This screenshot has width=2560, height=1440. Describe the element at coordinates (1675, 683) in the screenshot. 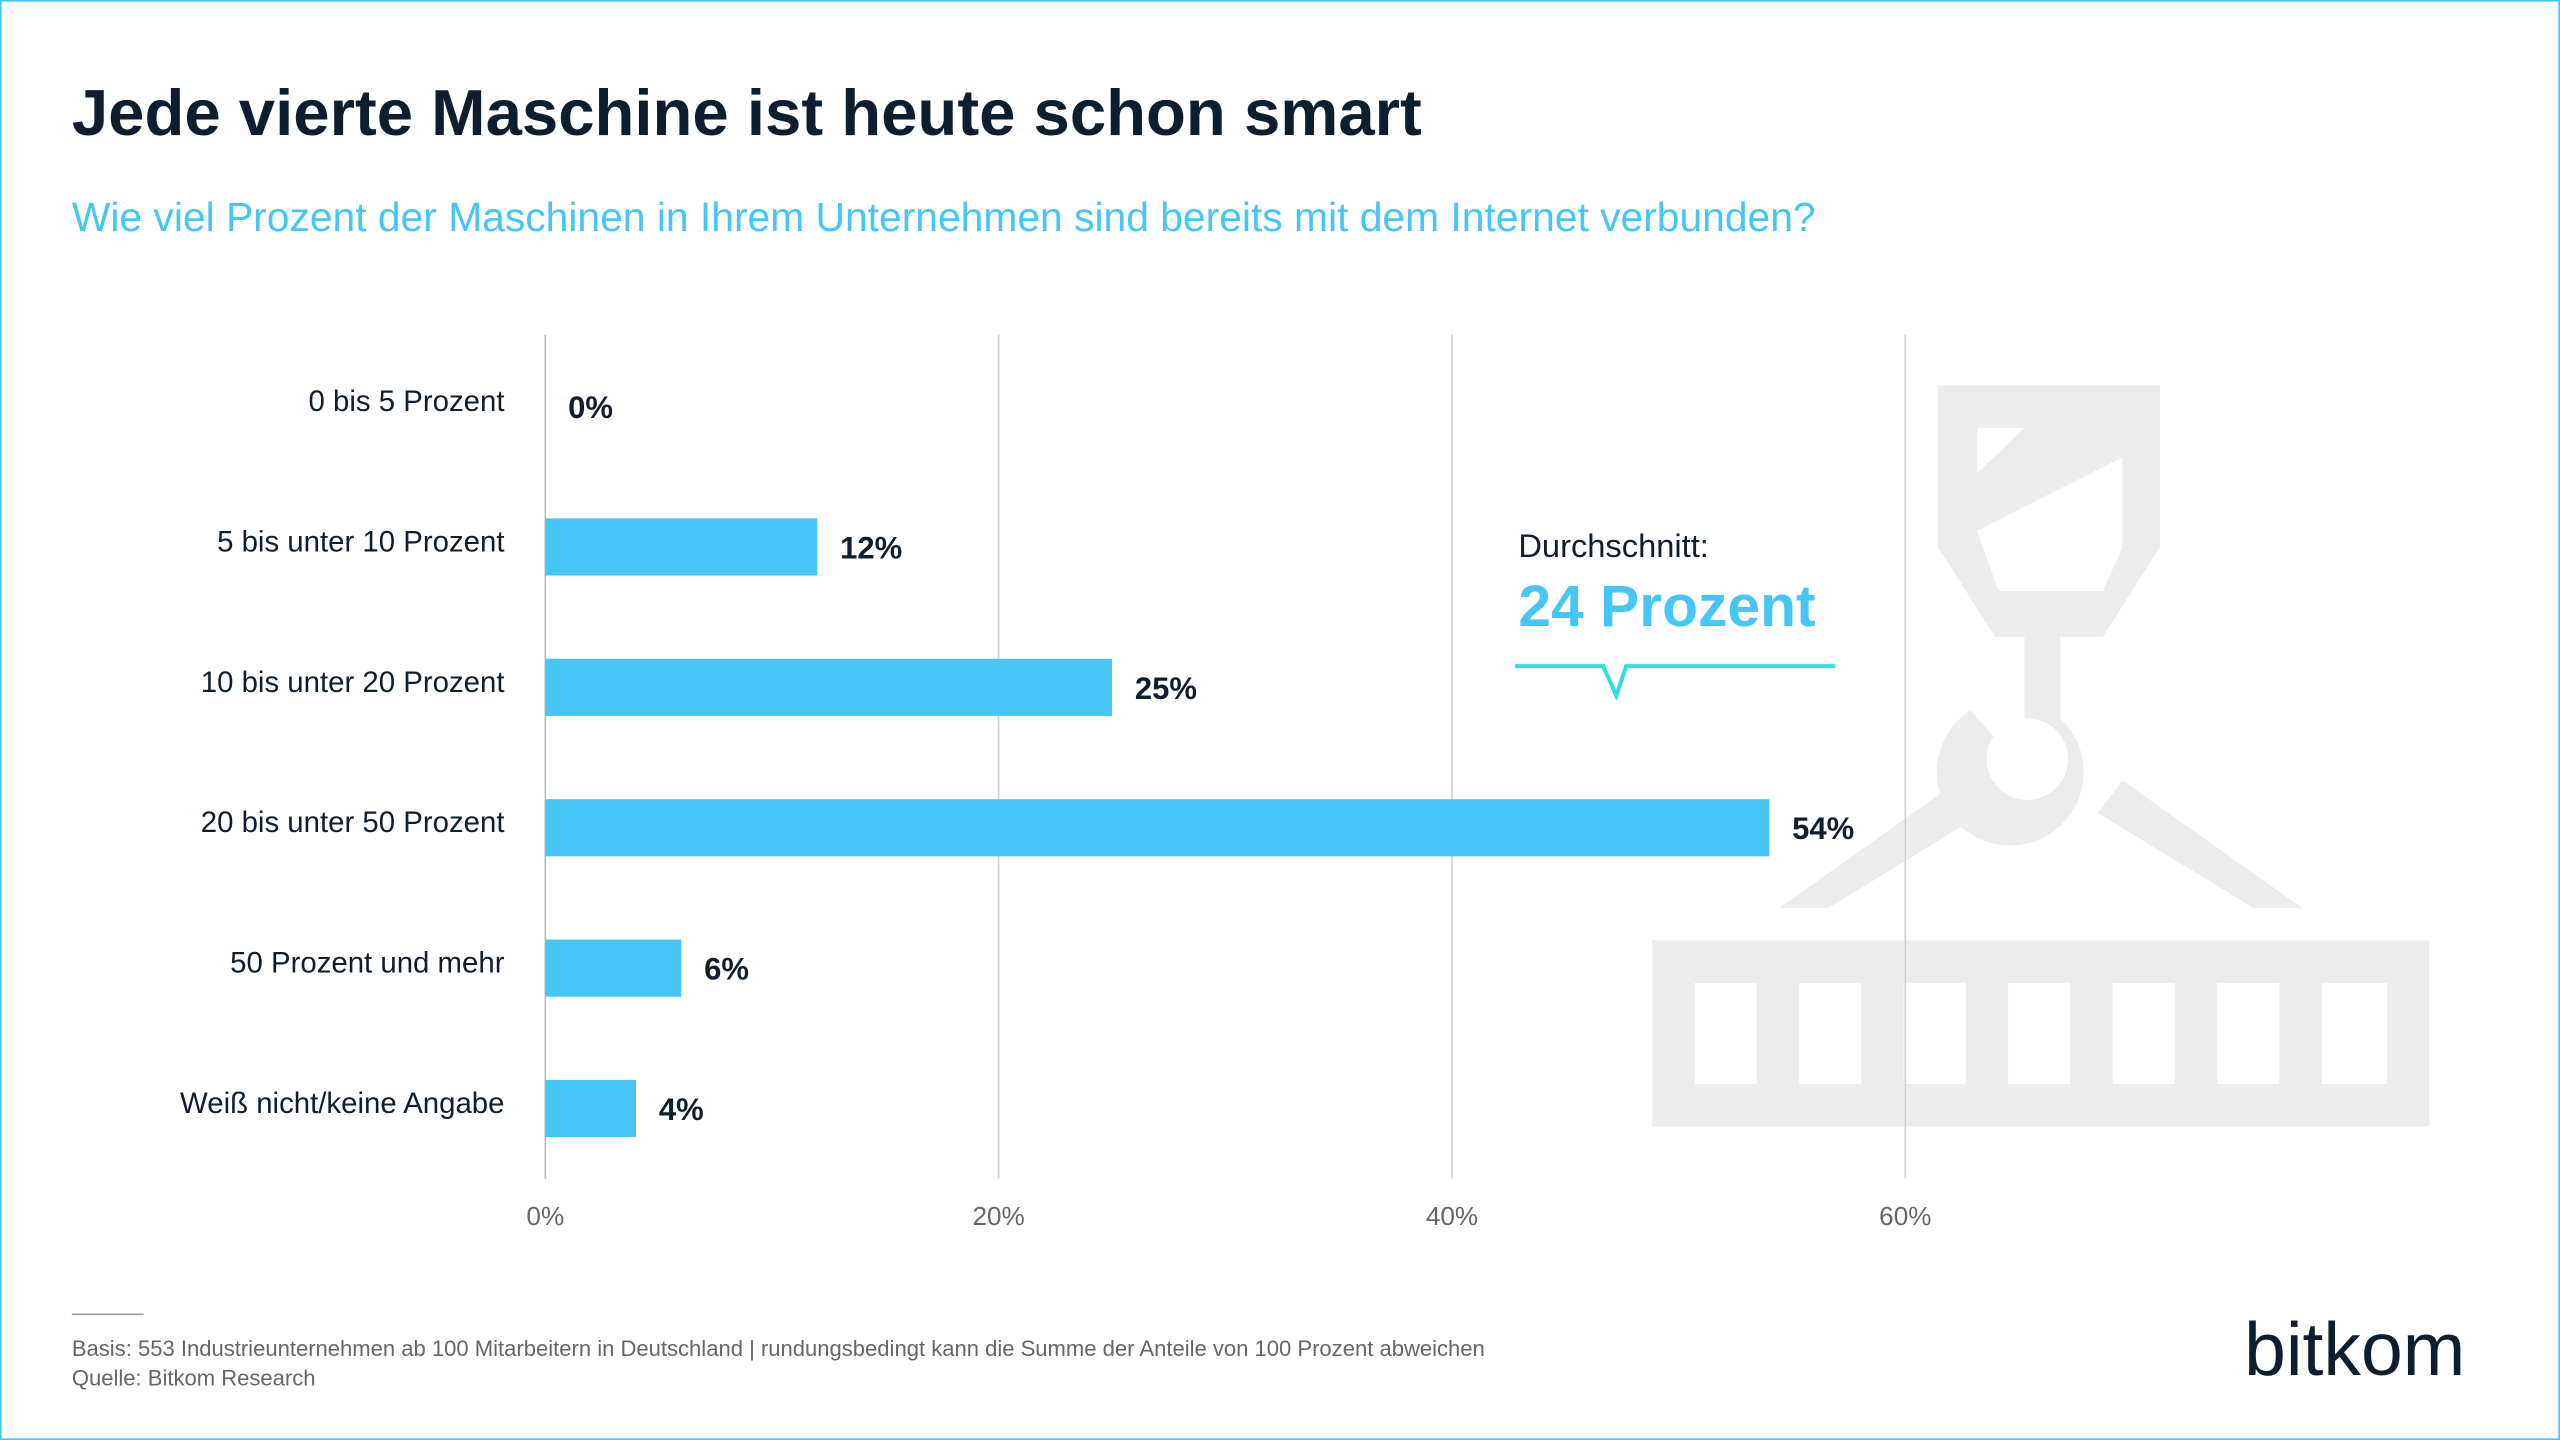

I see `annotation-callout` at that location.